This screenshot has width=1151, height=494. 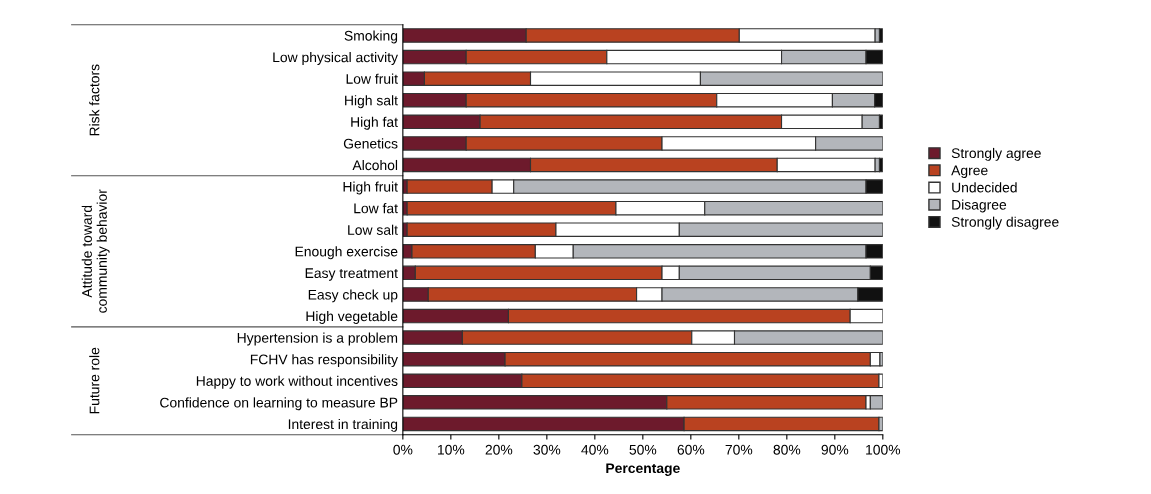 What do you see at coordinates (376, 208) in the screenshot?
I see `y-tick-label: Low fat` at bounding box center [376, 208].